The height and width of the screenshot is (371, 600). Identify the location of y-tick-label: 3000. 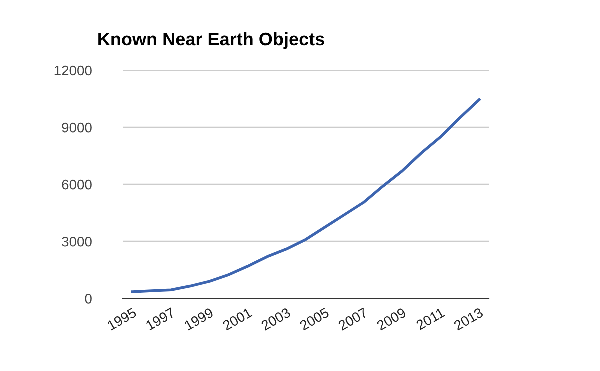
(77, 241).